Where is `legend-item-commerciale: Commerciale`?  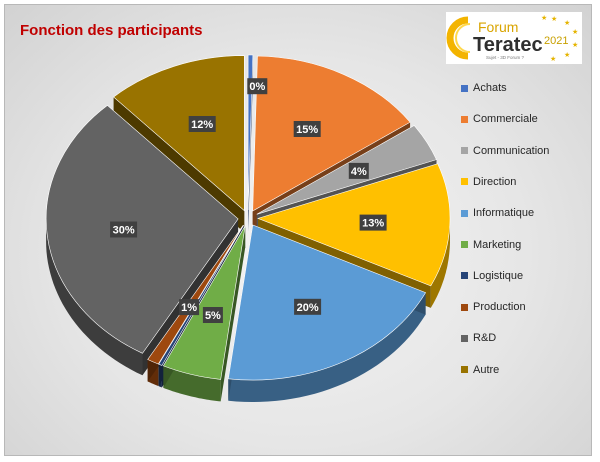
legend-item-commerciale: Commerciale is located at coordinates (499, 119).